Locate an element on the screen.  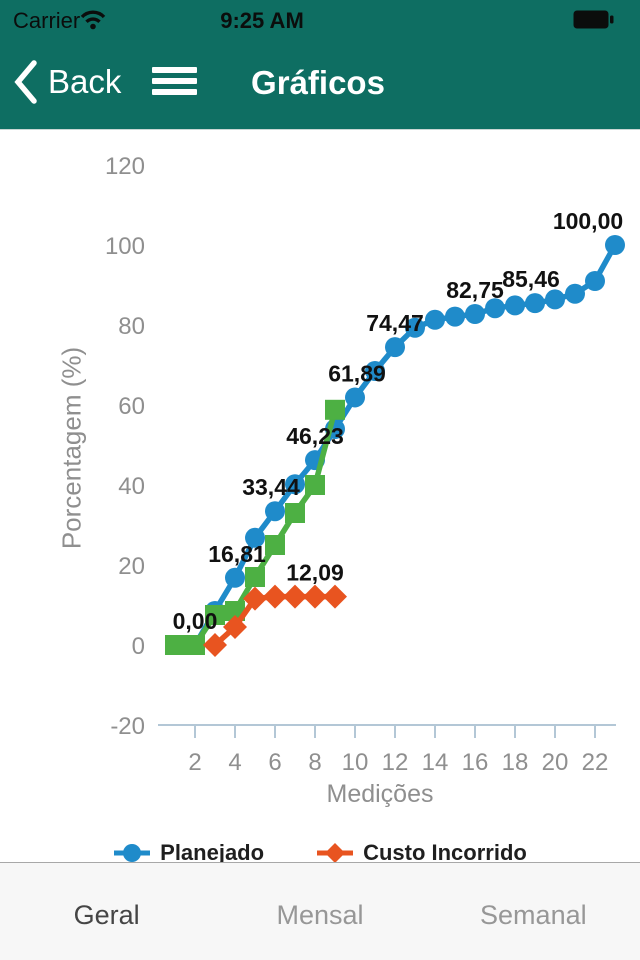
data-point-label: 33,44 is located at coordinates (271, 487).